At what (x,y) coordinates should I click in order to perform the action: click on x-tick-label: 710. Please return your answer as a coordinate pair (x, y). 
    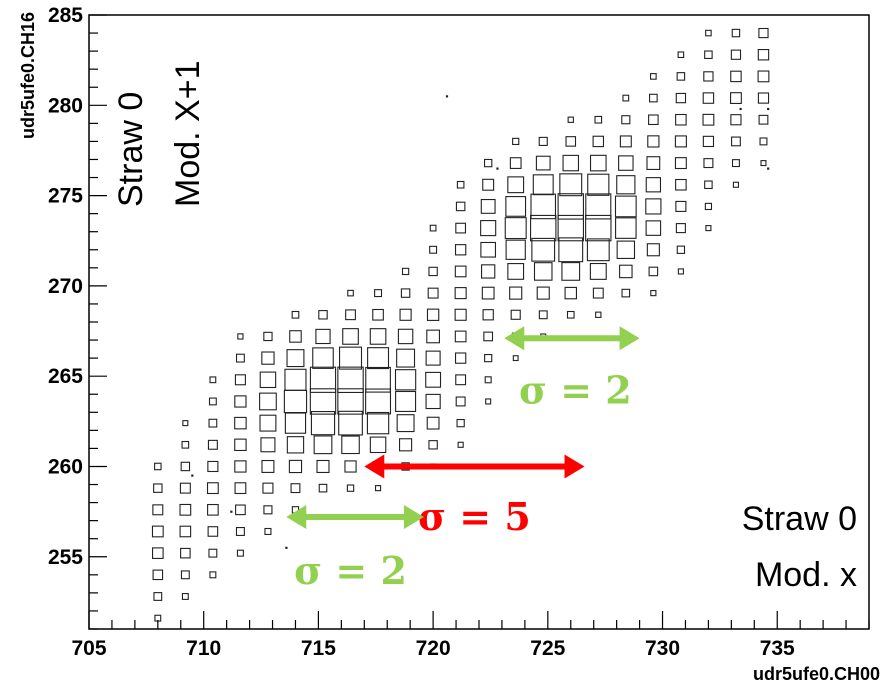
    Looking at the image, I should click on (203, 648).